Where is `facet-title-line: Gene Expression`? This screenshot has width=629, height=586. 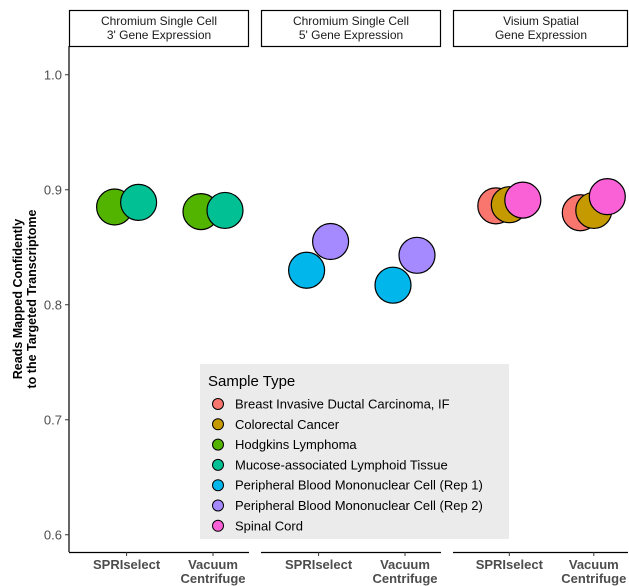
facet-title-line: Gene Expression is located at coordinates (541, 35).